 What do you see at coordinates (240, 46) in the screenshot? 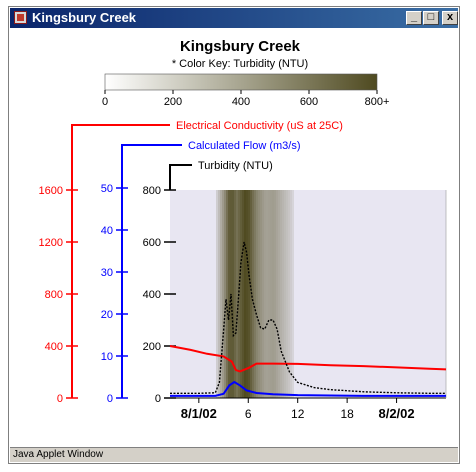
I see `chart-title: Kingsbury Creek` at bounding box center [240, 46].